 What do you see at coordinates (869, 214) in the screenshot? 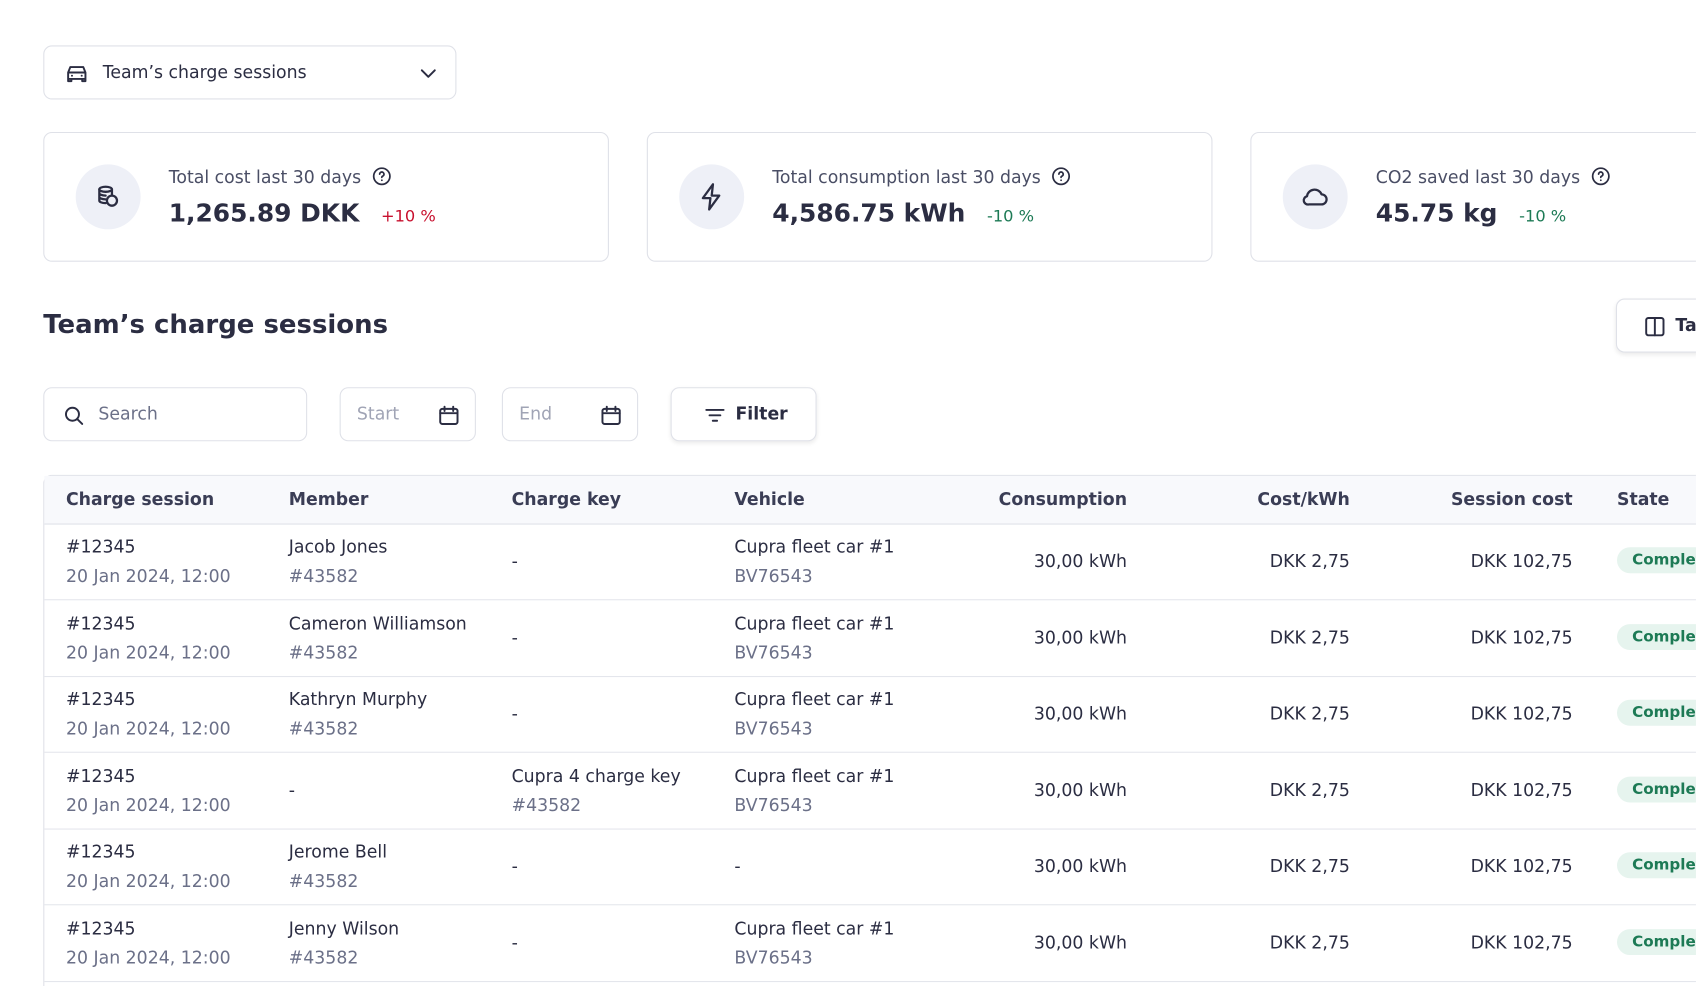
I see `stat-value: 4,586.75 kWh` at bounding box center [869, 214].